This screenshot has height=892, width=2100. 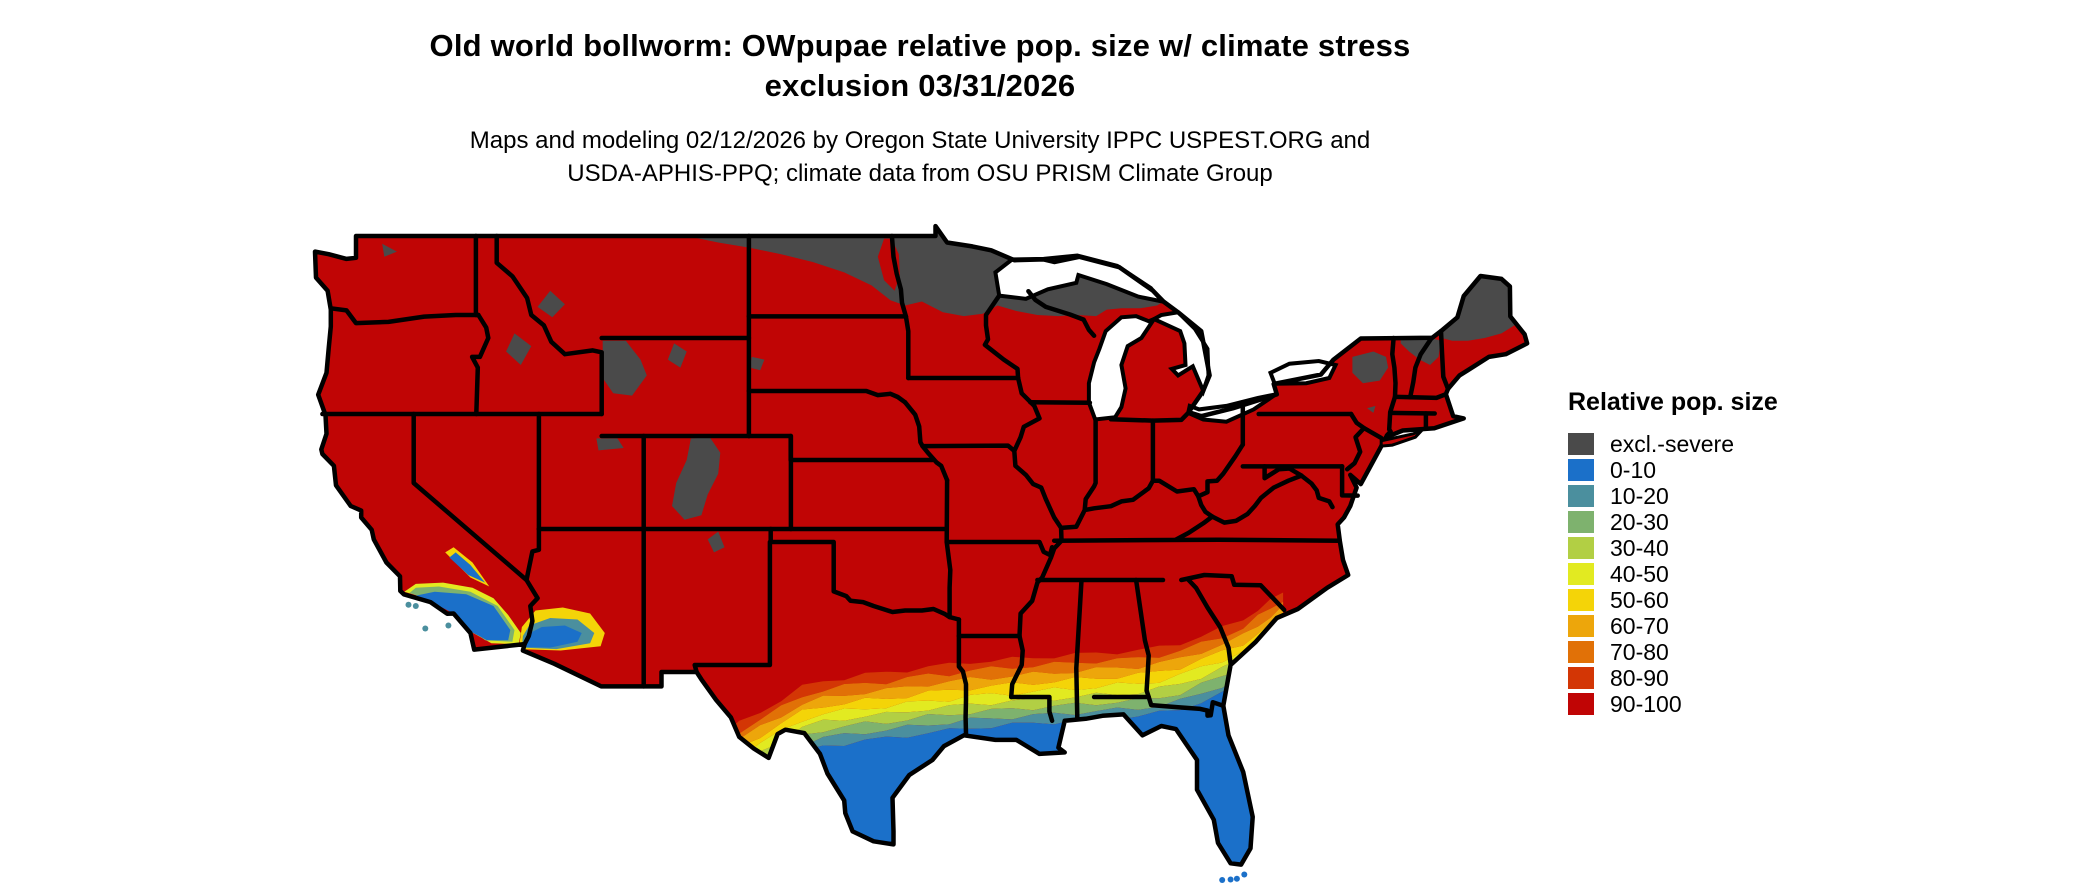 I want to click on legend-item-10-20: 10-20, so click(x=1718, y=496).